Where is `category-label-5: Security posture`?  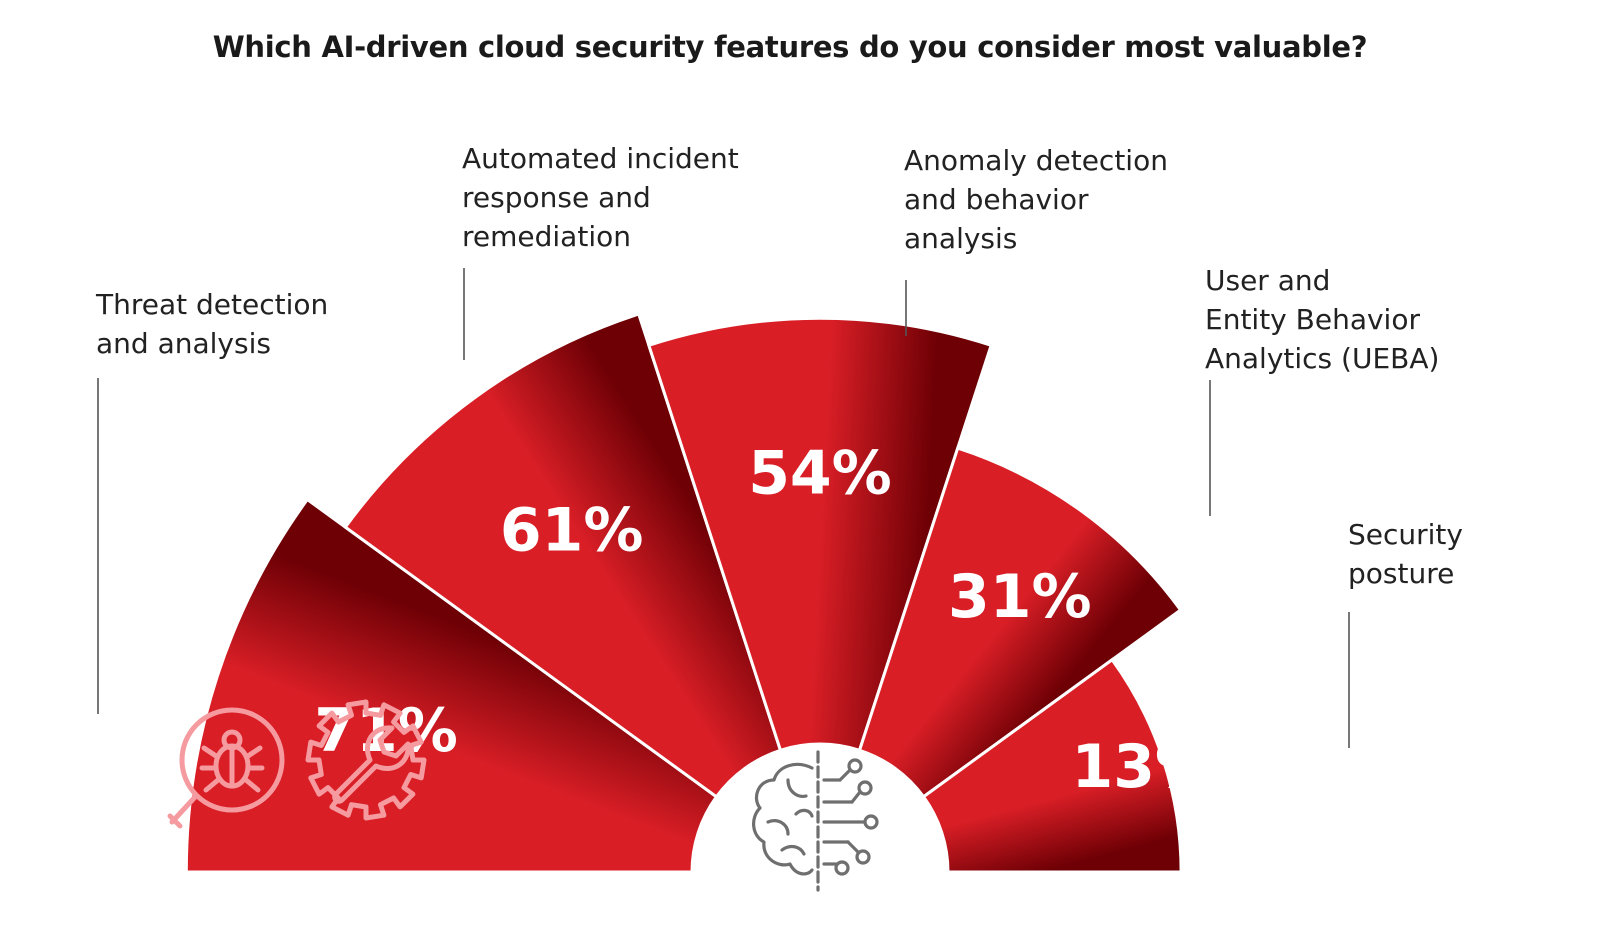 category-label-5: Security posture is located at coordinates (1405, 554).